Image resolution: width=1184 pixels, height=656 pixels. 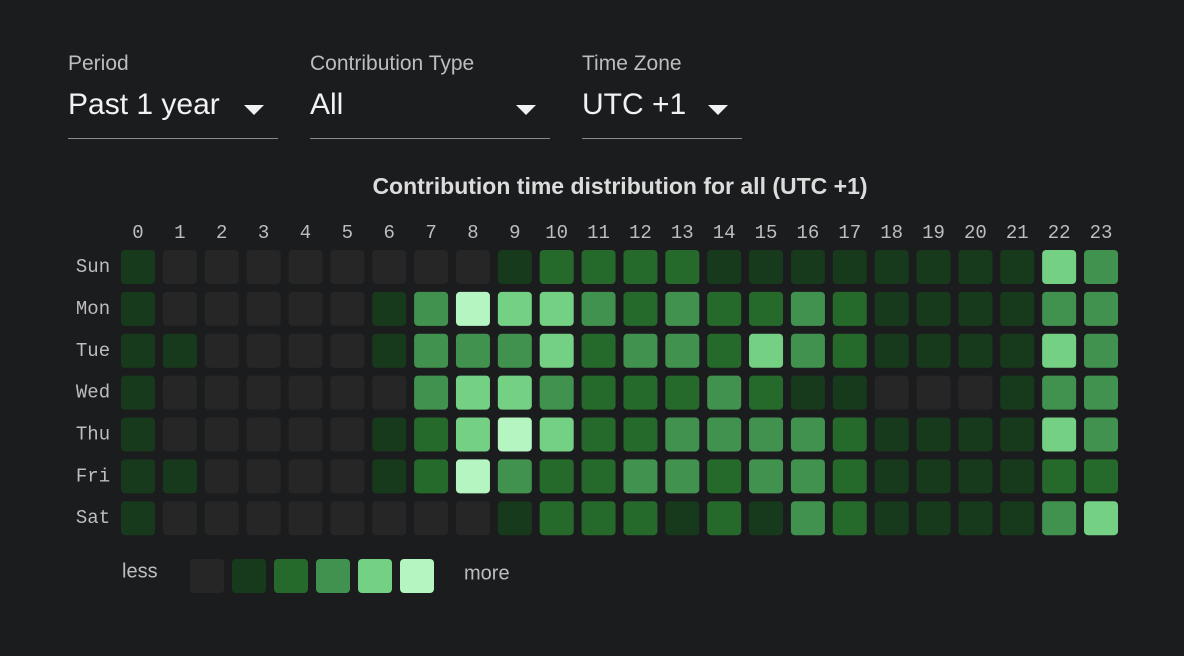 What do you see at coordinates (682, 233) in the screenshot?
I see `hour-label: 13` at bounding box center [682, 233].